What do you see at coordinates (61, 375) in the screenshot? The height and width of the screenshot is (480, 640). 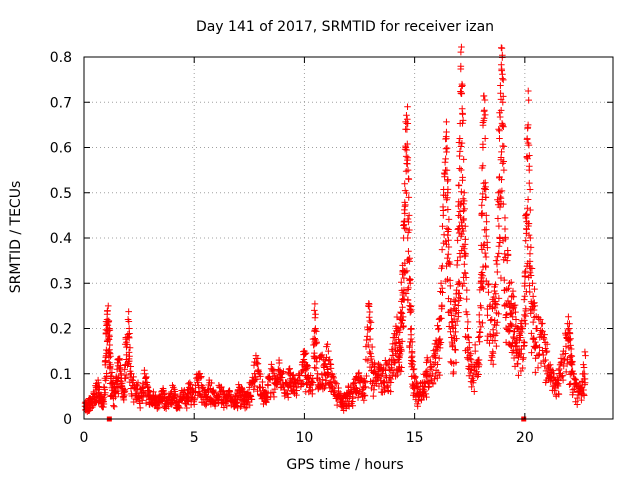 I see `y-tick-label: 0.1` at bounding box center [61, 375].